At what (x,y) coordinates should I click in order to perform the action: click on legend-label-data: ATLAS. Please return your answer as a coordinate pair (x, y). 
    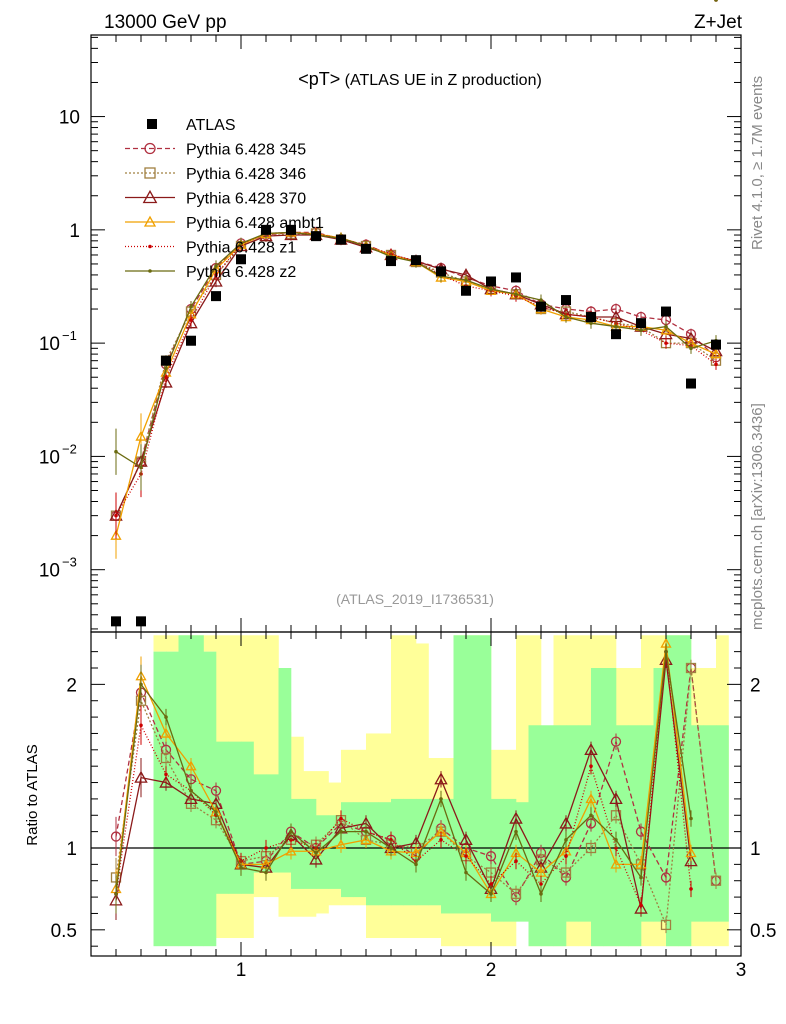
    Looking at the image, I should click on (211, 125).